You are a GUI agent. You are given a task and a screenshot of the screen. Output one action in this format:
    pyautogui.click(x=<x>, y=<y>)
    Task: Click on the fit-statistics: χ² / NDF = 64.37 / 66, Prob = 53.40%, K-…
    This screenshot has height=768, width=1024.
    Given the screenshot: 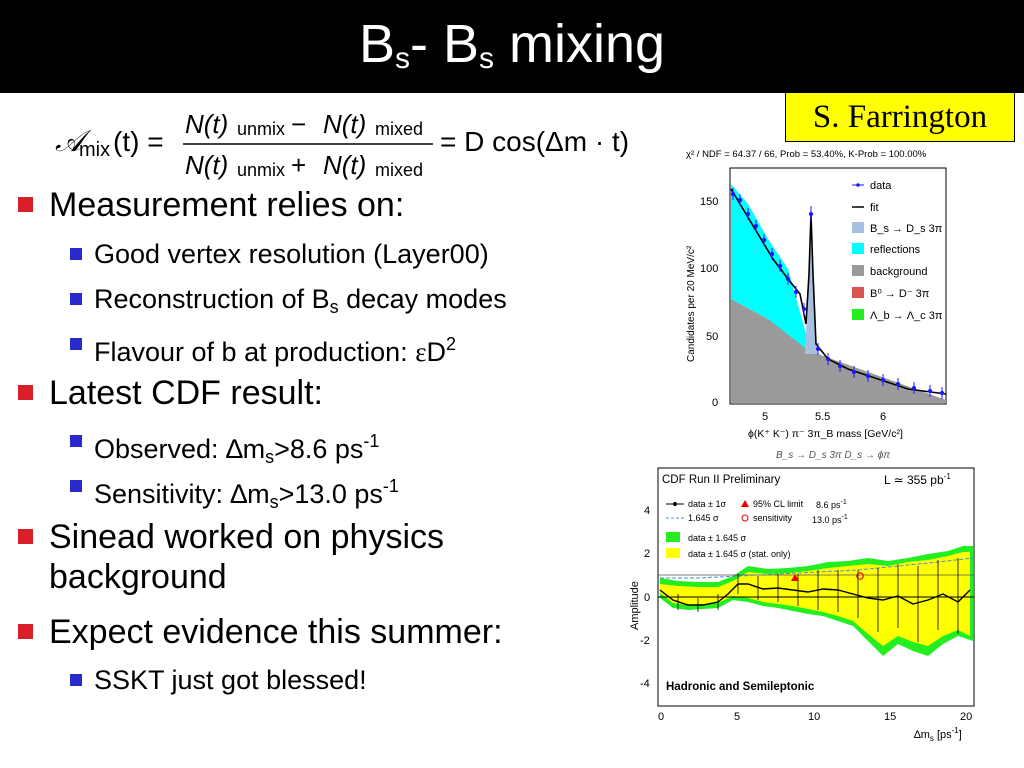 What is the action you would take?
    pyautogui.click(x=806, y=154)
    